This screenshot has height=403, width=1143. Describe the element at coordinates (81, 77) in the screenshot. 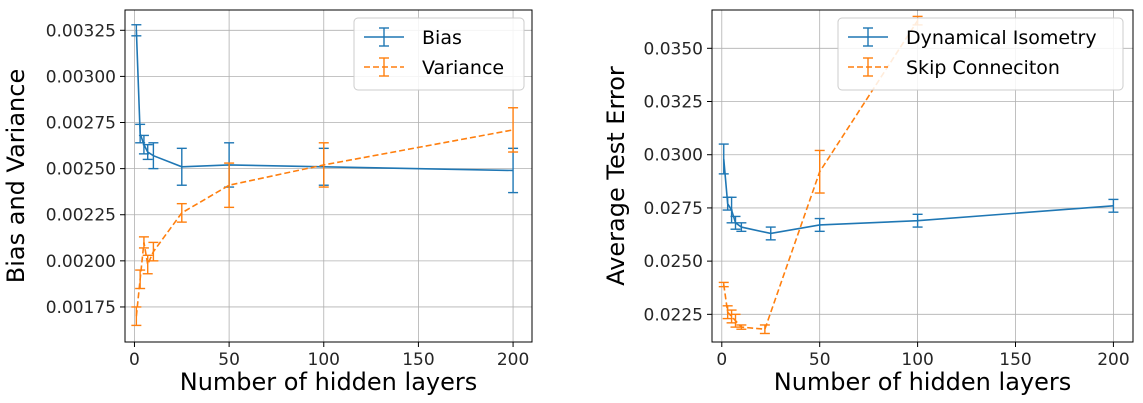

I see `y-tick-label: 0.00300` at that location.